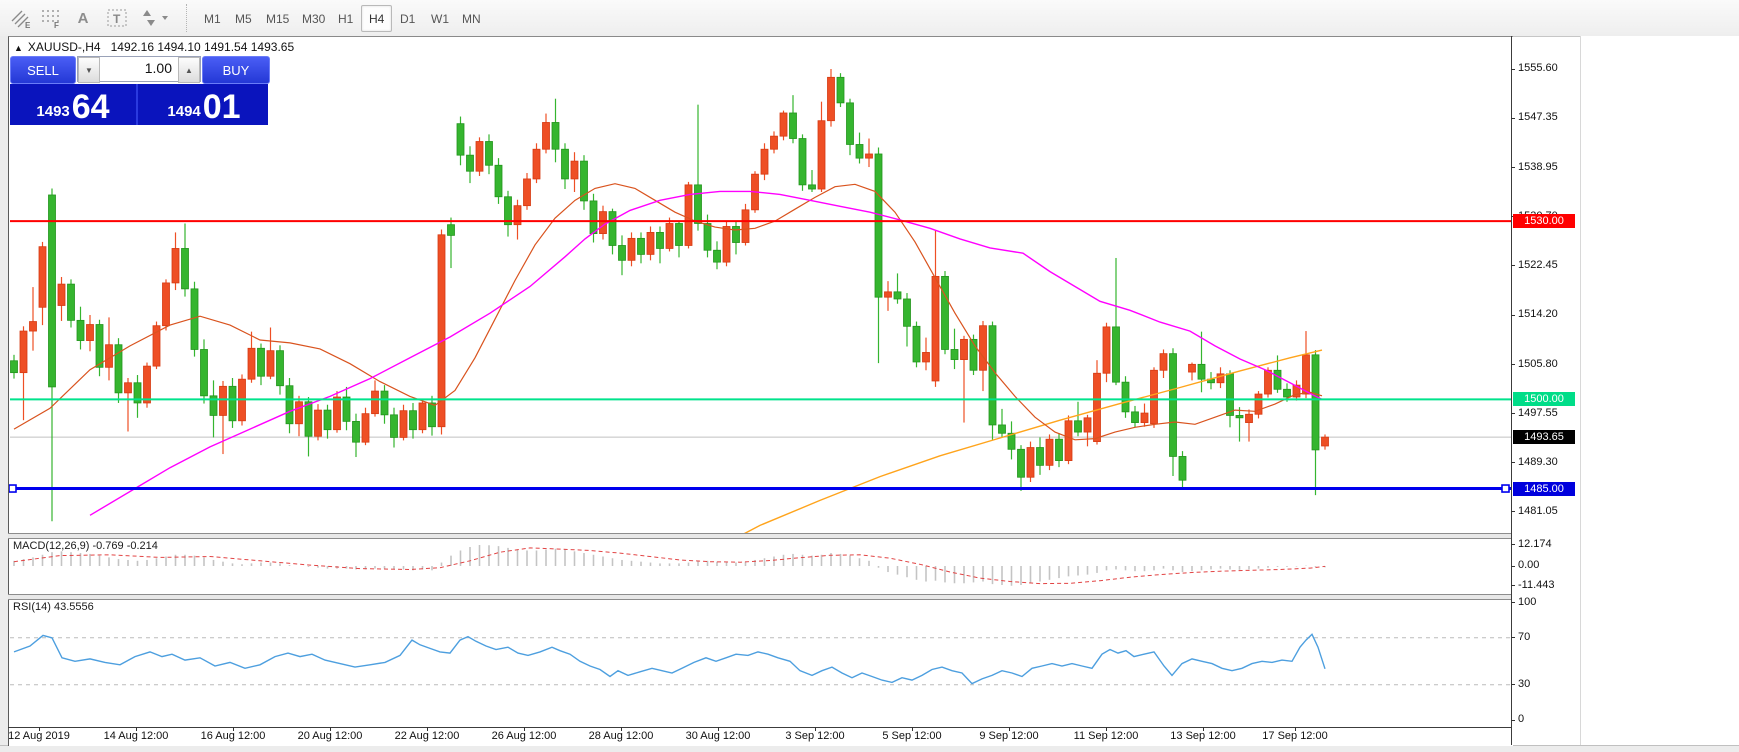 This screenshot has width=1739, height=752. What do you see at coordinates (43, 70) in the screenshot?
I see `sell-button: SELL` at bounding box center [43, 70].